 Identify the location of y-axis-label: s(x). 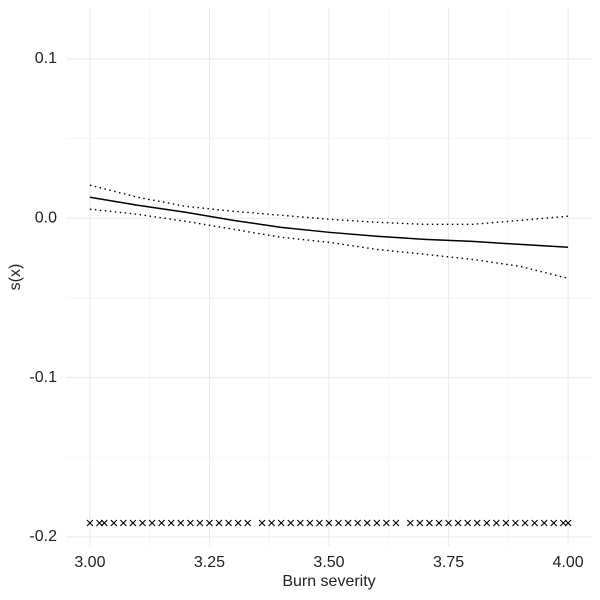
(15, 277).